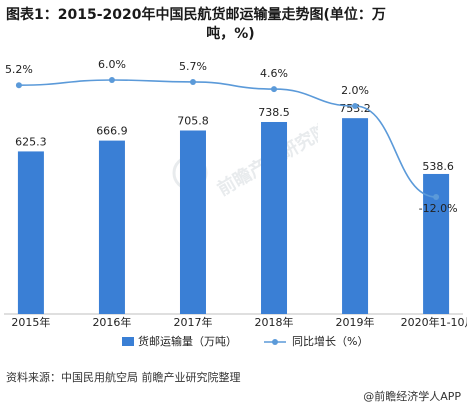  What do you see at coordinates (30, 322) in the screenshot?
I see `x-tick-label-0: 2015年` at bounding box center [30, 322].